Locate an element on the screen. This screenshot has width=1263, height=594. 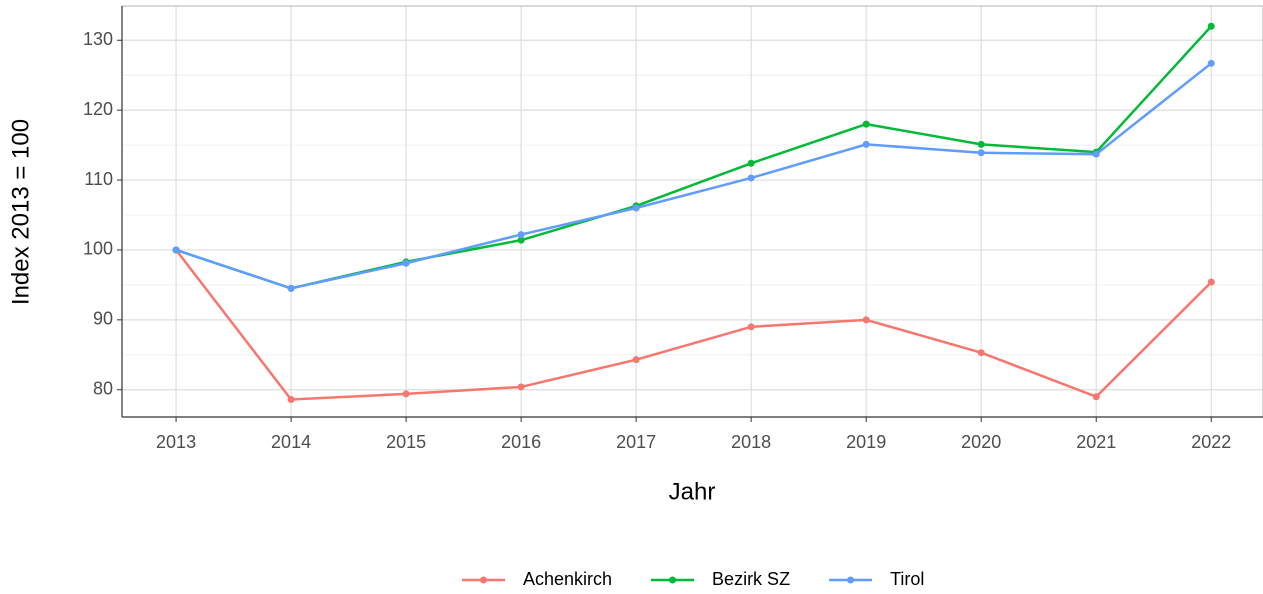
y-tick-label: 130 is located at coordinates (98, 39).